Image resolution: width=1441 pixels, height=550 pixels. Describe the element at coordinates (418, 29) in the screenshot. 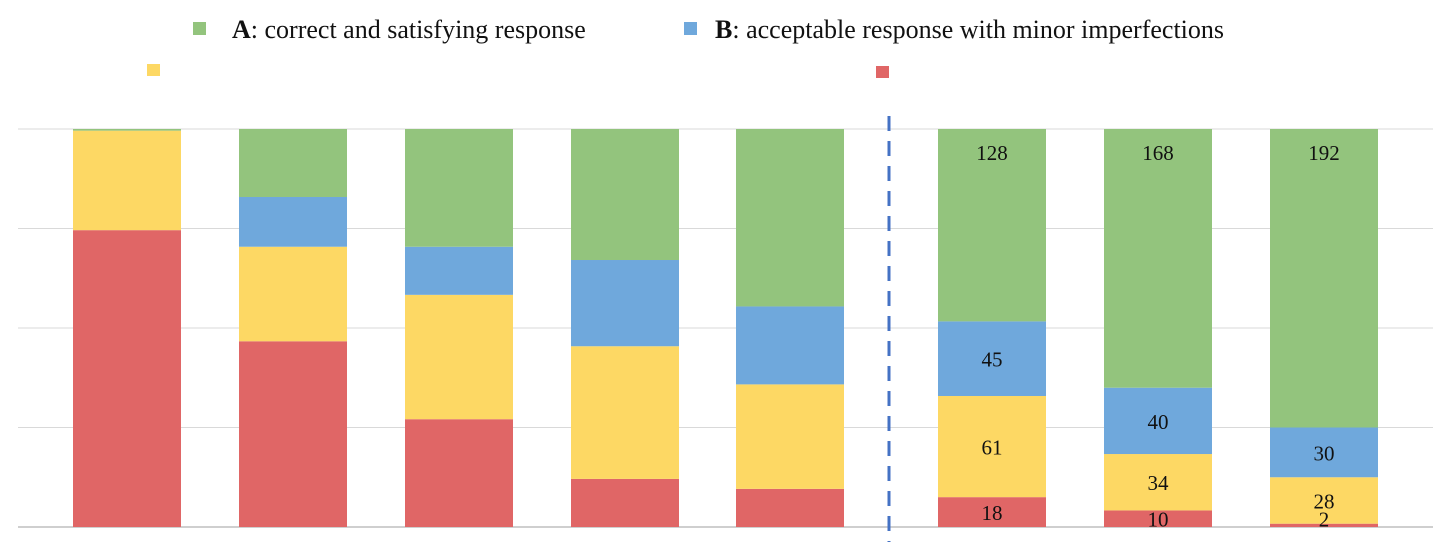

I see `legend-label-a: : correct and satisfying response` at that location.